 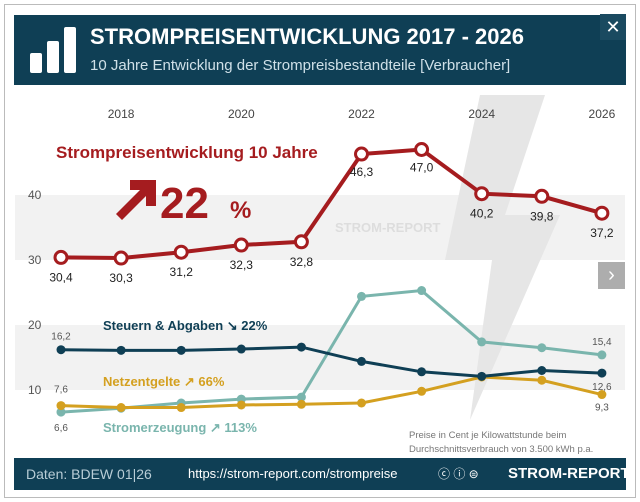 What do you see at coordinates (602, 114) in the screenshot?
I see `x-tick-label: 2026` at bounding box center [602, 114].